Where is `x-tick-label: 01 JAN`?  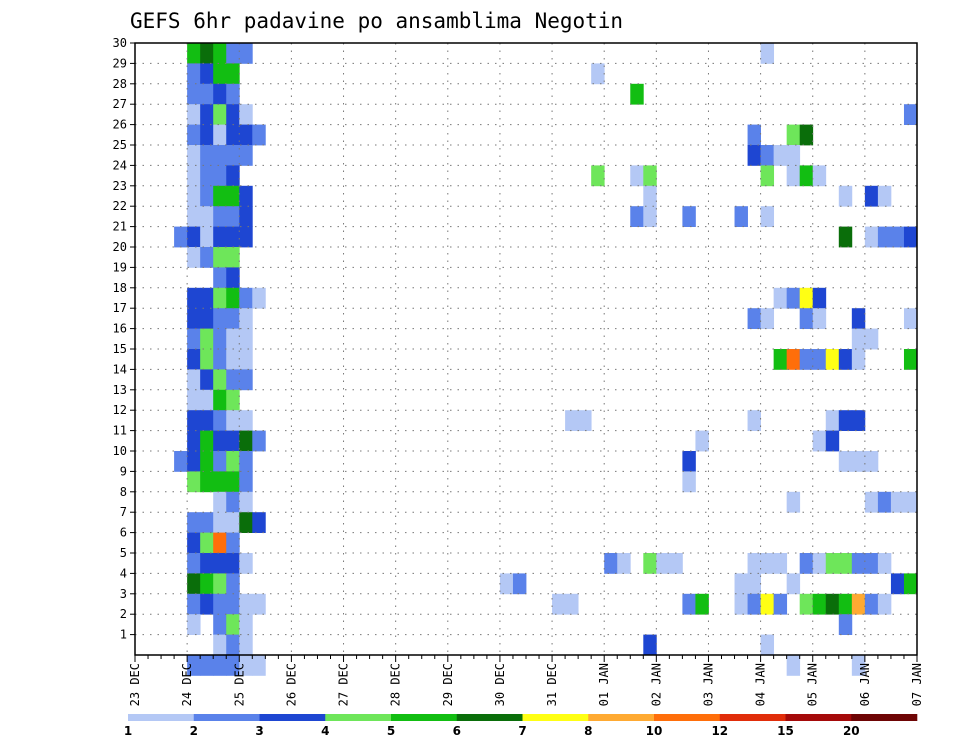 x-tick-label: 01 JAN is located at coordinates (604, 684).